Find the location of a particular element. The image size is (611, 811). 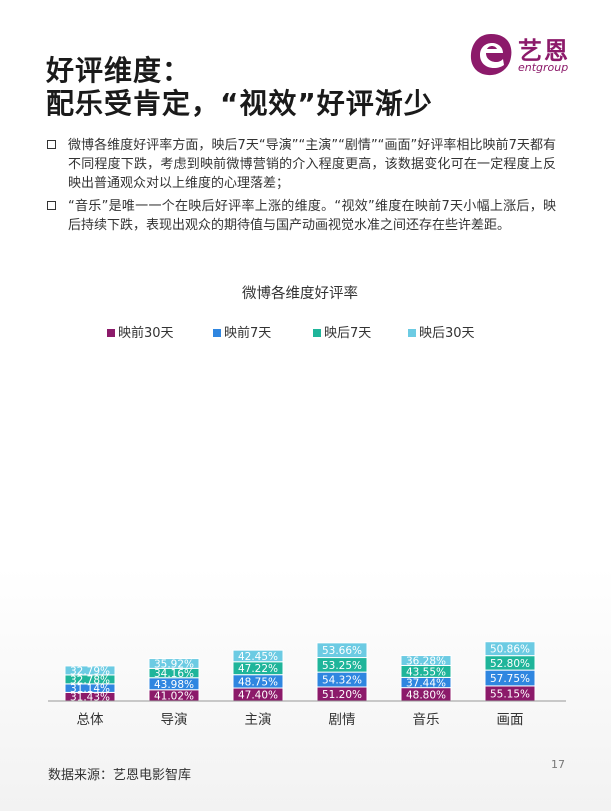

legend-label: 映后7天 is located at coordinates (347, 333).